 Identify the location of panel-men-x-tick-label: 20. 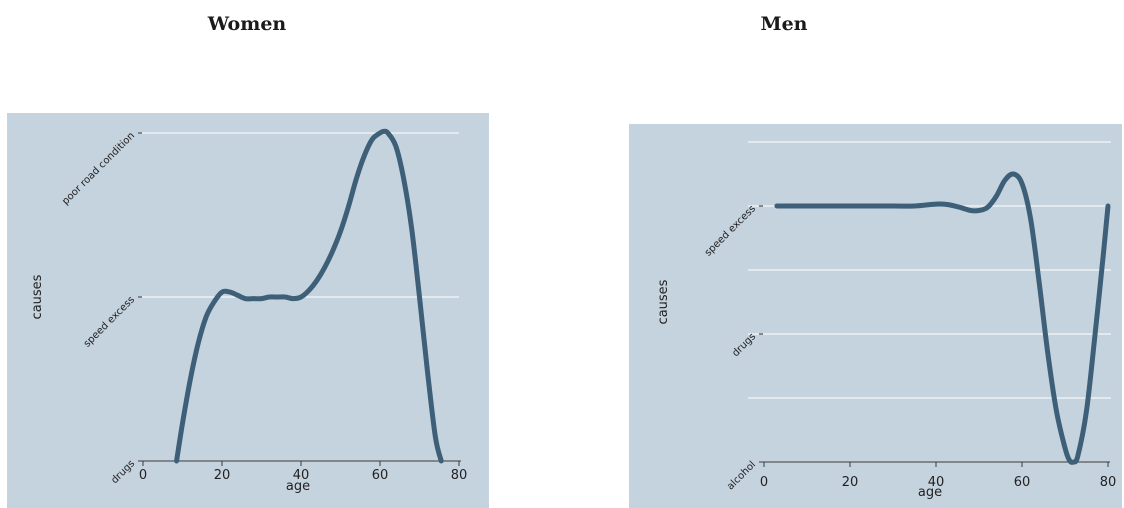
(850, 482).